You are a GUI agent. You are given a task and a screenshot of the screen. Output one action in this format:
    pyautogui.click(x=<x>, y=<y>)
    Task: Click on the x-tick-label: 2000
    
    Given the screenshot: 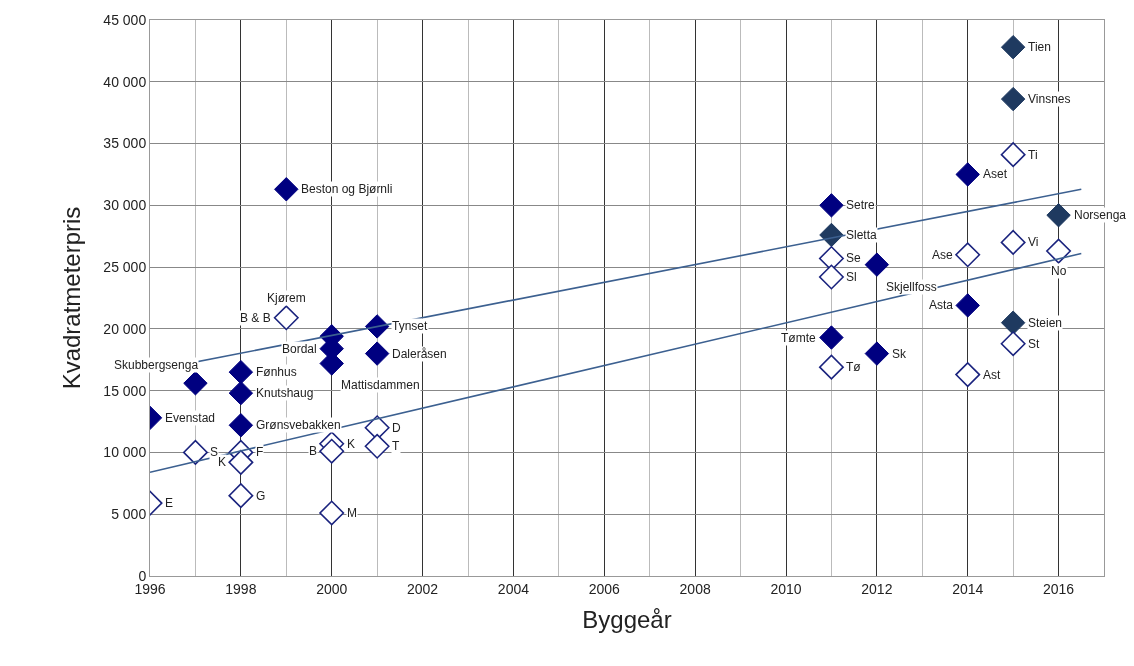 What is the action you would take?
    pyautogui.click(x=332, y=588)
    